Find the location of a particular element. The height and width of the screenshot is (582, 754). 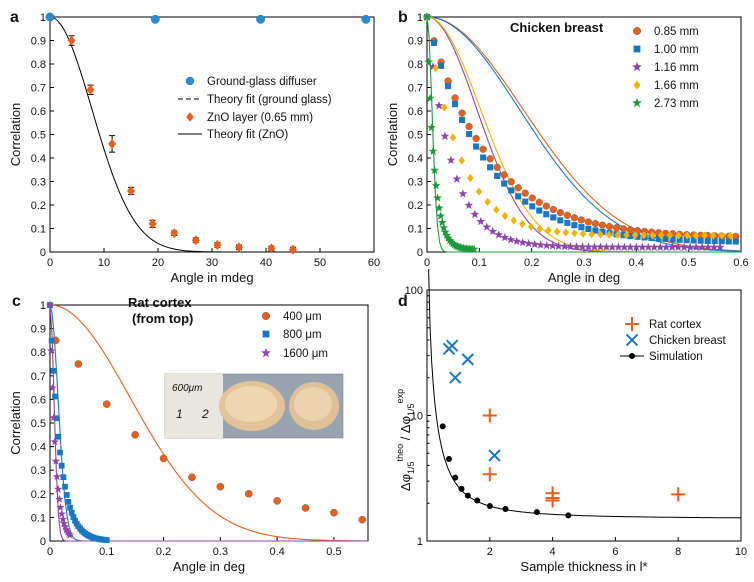

x-tick-label: 0.4 is located at coordinates (276, 552).